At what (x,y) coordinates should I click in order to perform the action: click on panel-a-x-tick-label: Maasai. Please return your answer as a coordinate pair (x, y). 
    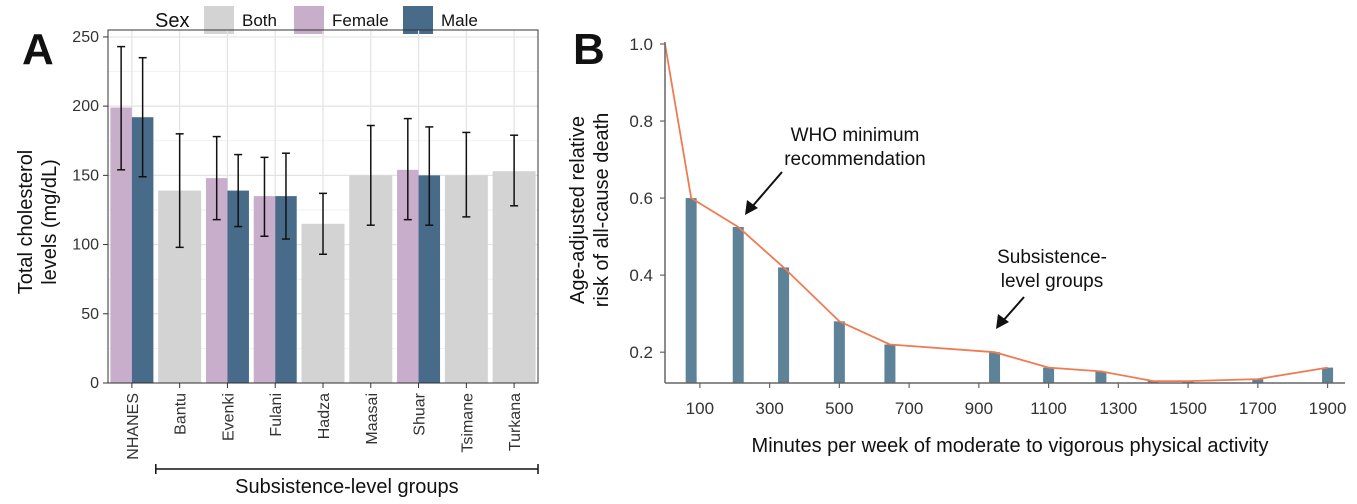
    Looking at the image, I should click on (372, 419).